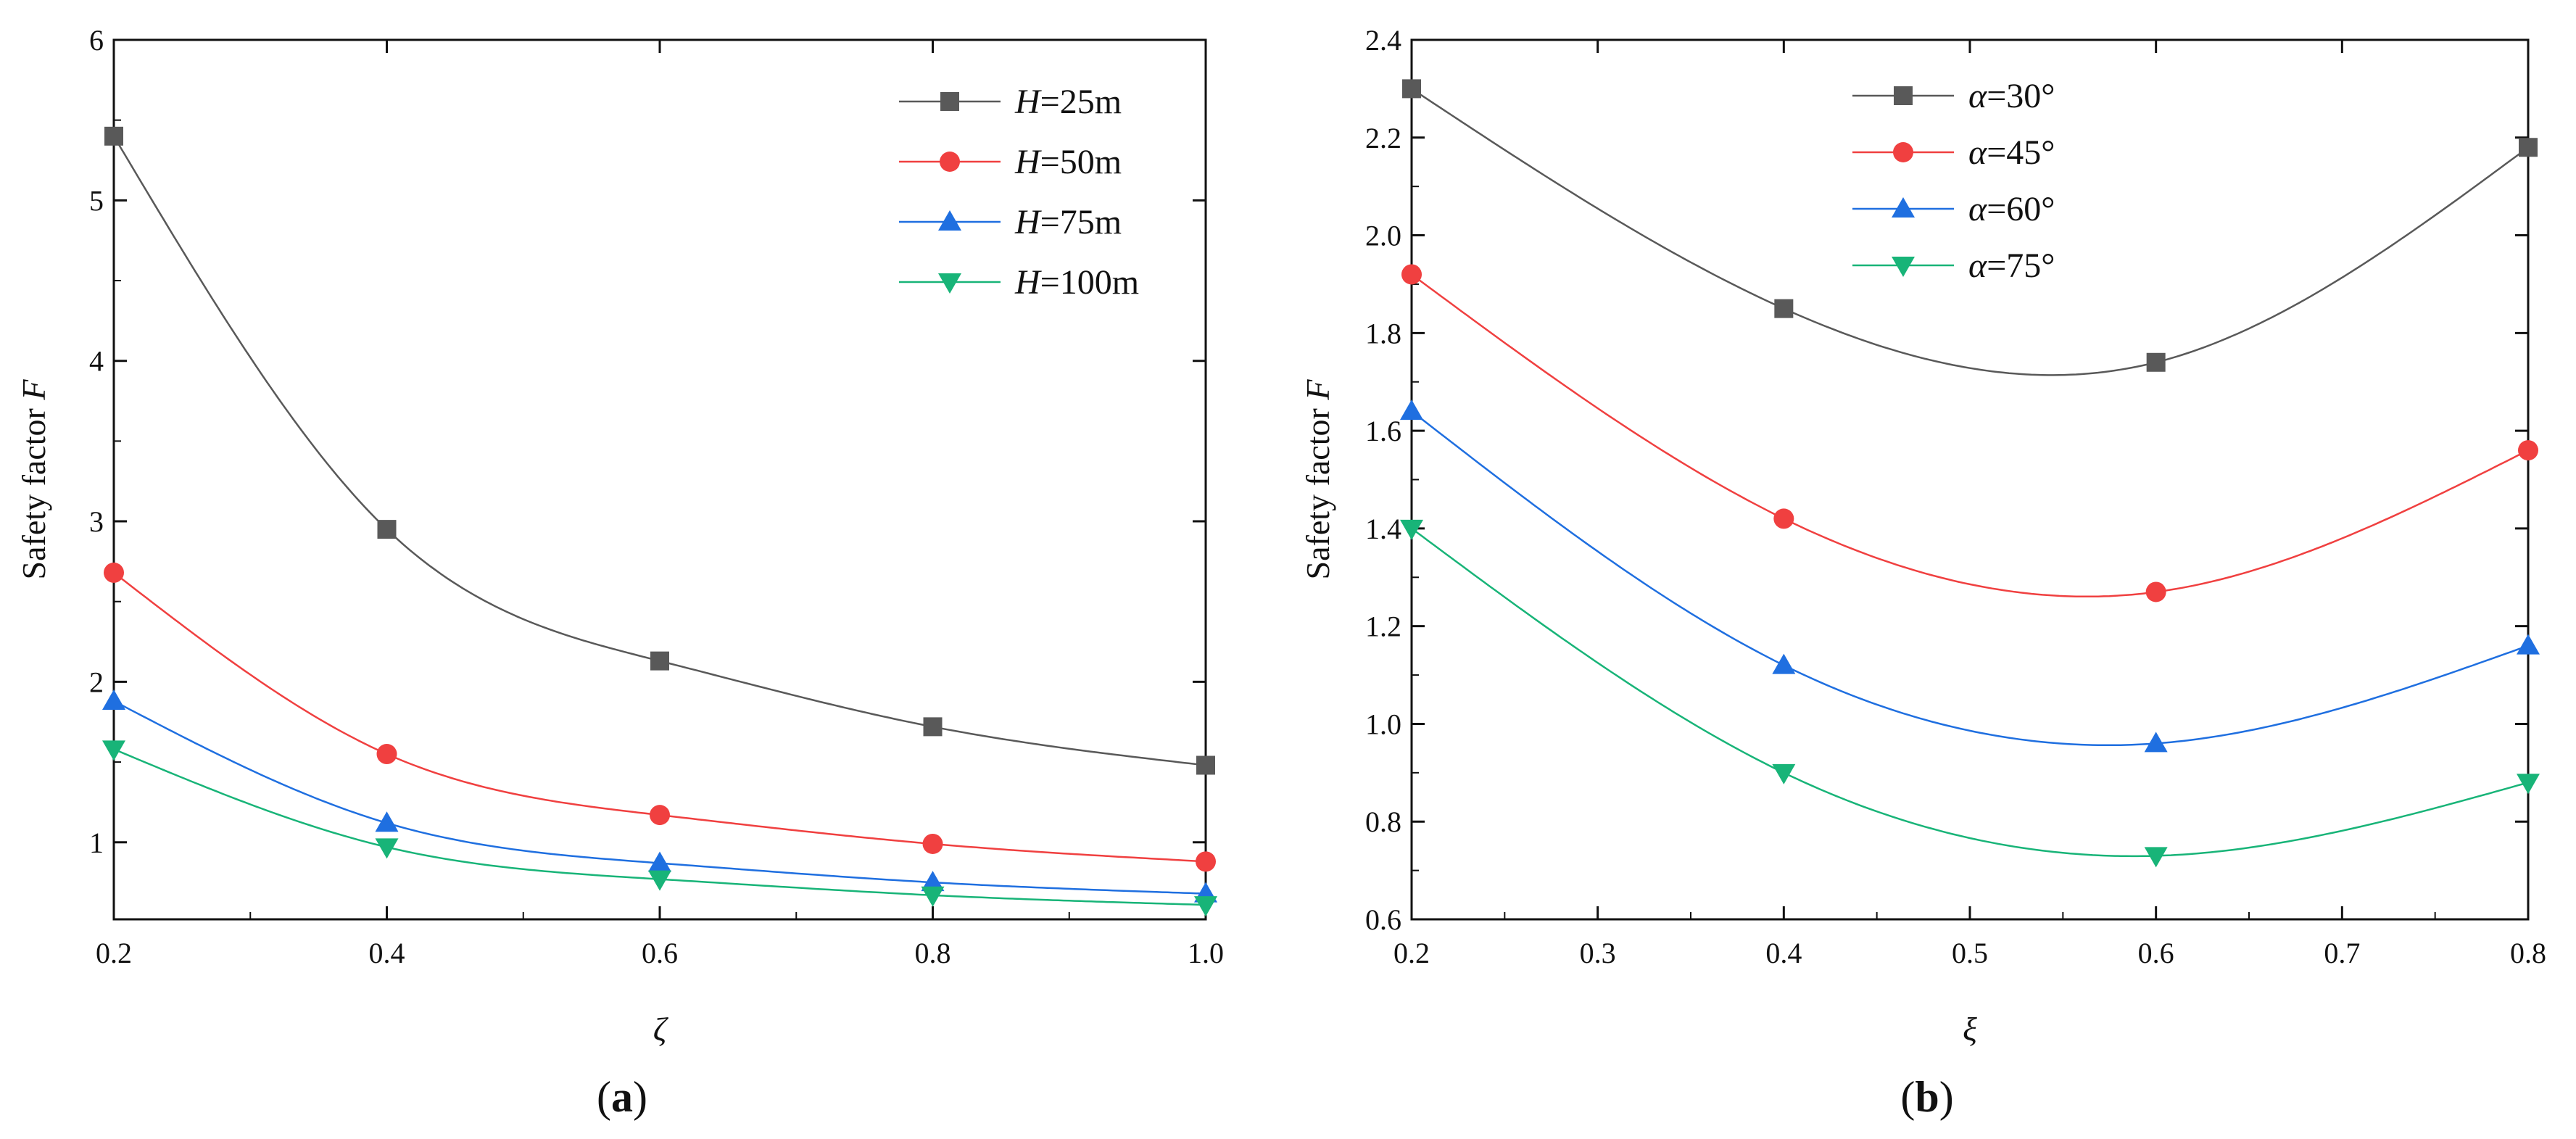 This screenshot has width=2576, height=1139. I want to click on y-tick-label: 4, so click(97, 361).